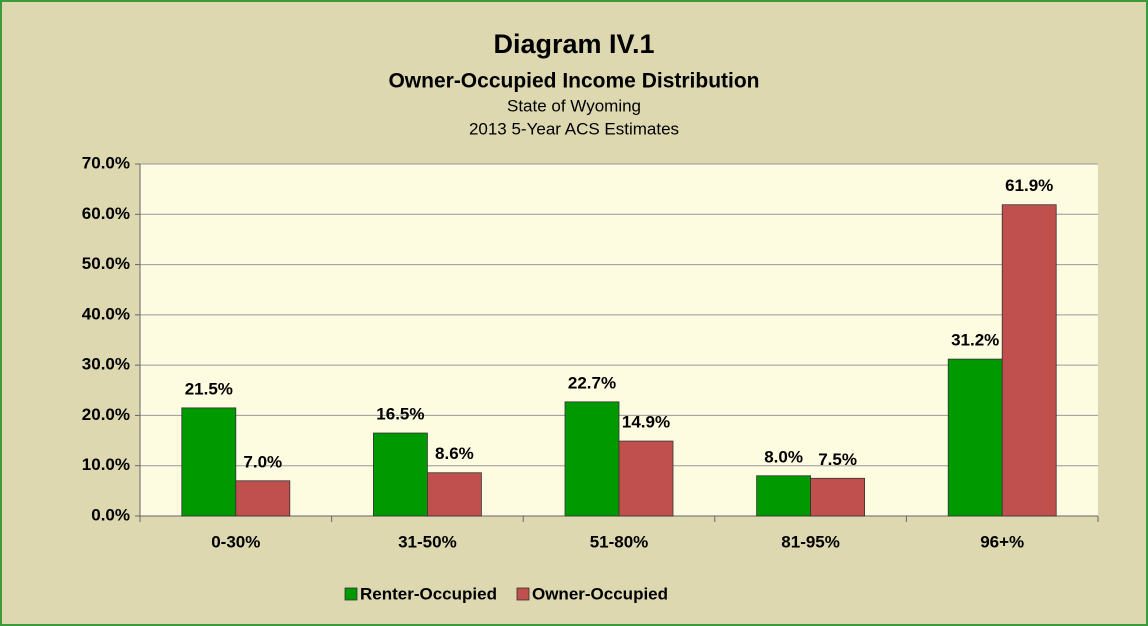 The width and height of the screenshot is (1148, 626). What do you see at coordinates (574, 105) in the screenshot?
I see `chart-subtitle: State of Wyoming` at bounding box center [574, 105].